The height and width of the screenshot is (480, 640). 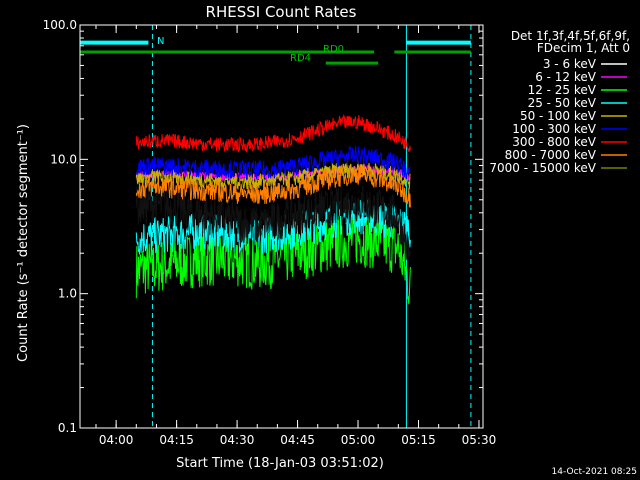 I want to click on x-axis-label: Start Time (18-Jan-03 03:51:02), so click(x=280, y=463).